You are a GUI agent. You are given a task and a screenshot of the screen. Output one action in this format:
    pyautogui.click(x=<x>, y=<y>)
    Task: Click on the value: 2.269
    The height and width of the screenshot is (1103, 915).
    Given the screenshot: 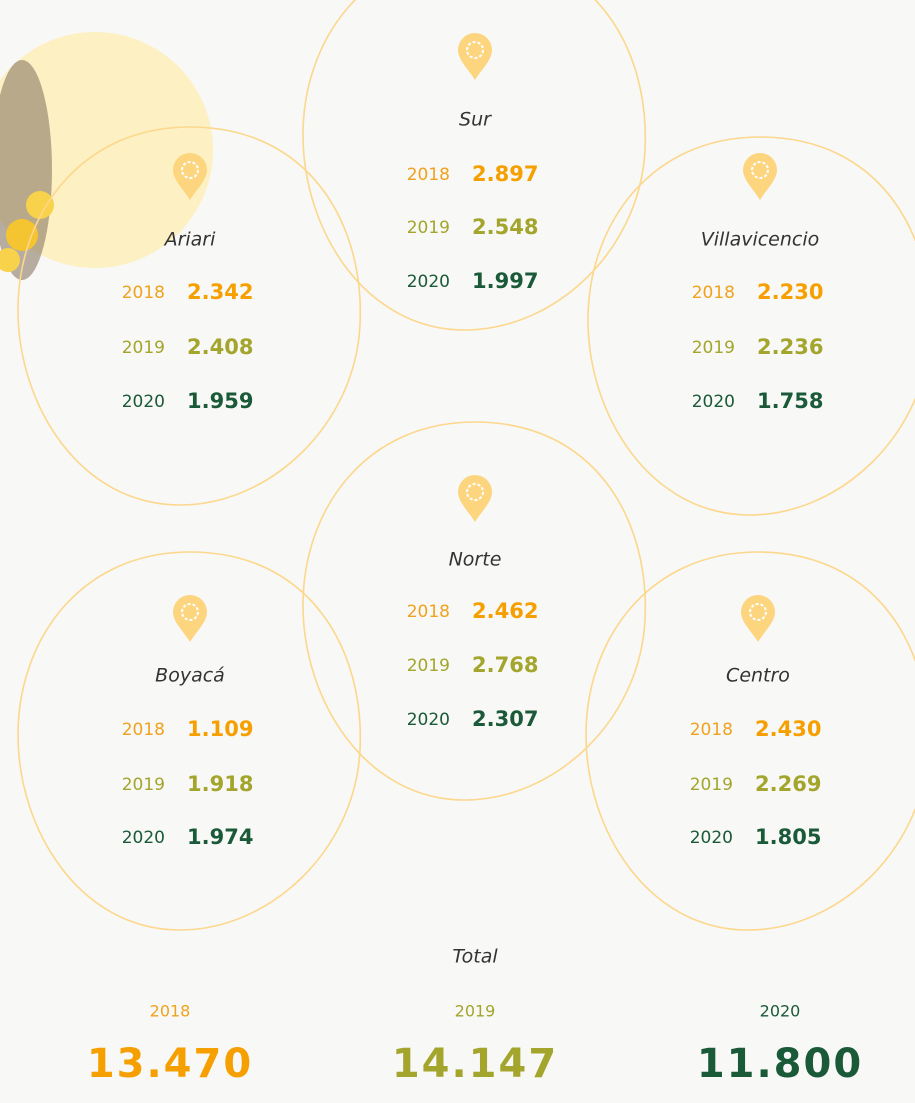 What is the action you would take?
    pyautogui.click(x=788, y=784)
    